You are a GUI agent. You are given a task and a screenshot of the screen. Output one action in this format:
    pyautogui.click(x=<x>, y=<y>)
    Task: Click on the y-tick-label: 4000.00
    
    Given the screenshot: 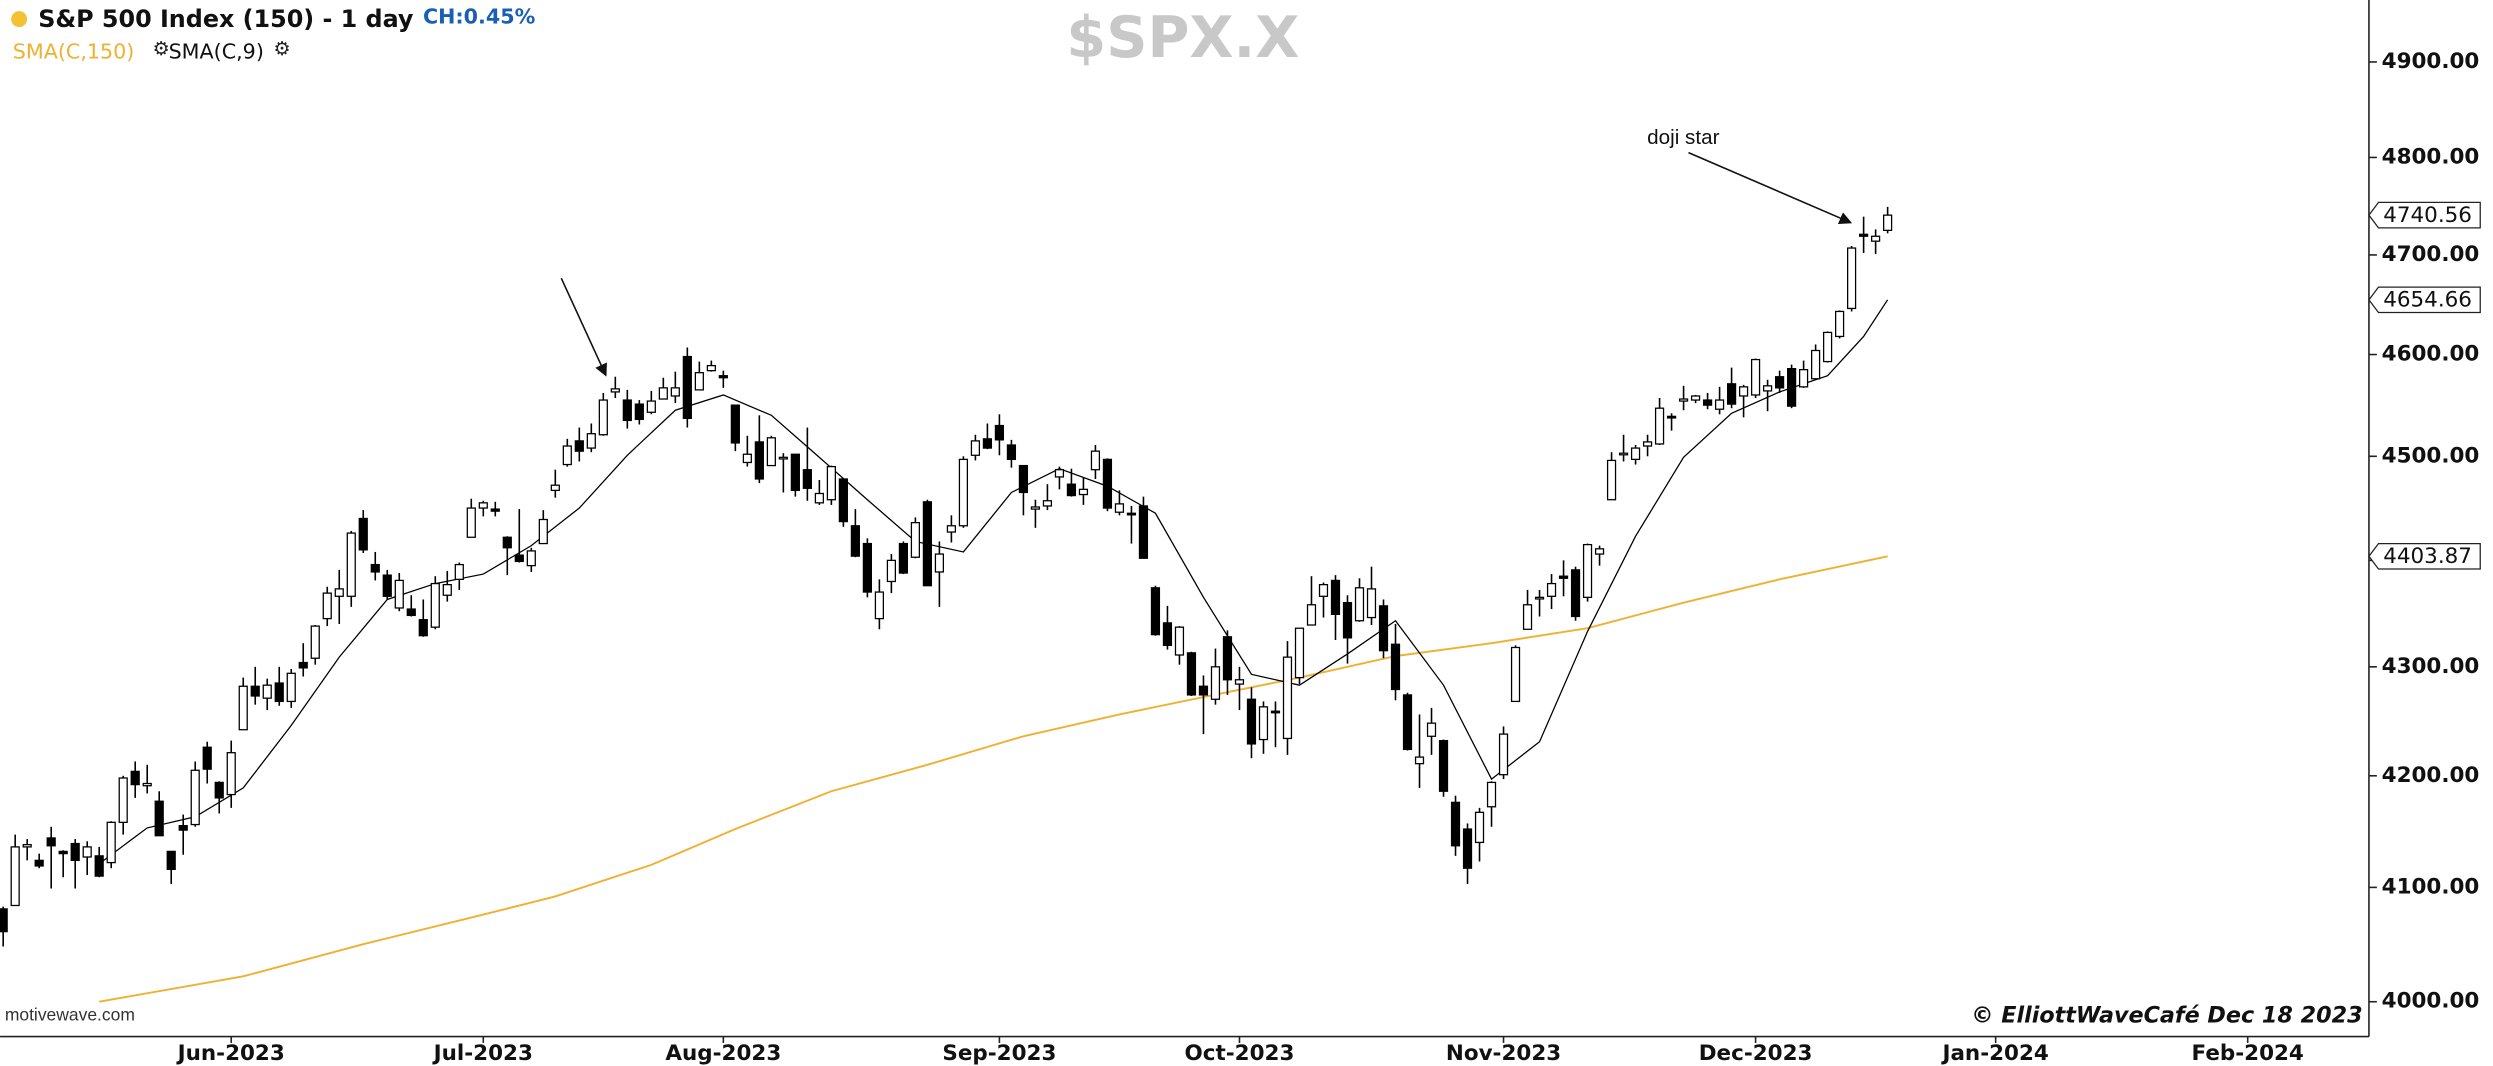 What is the action you would take?
    pyautogui.click(x=2431, y=1001)
    